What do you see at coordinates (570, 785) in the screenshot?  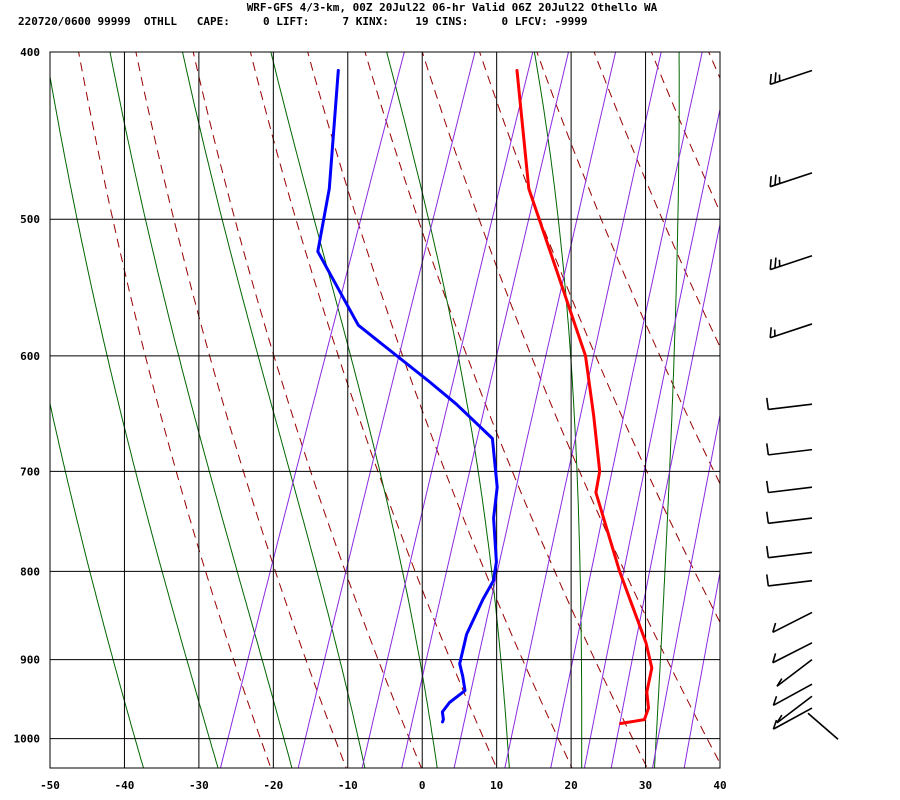 I see `x-tick-label: 20` at bounding box center [570, 785].